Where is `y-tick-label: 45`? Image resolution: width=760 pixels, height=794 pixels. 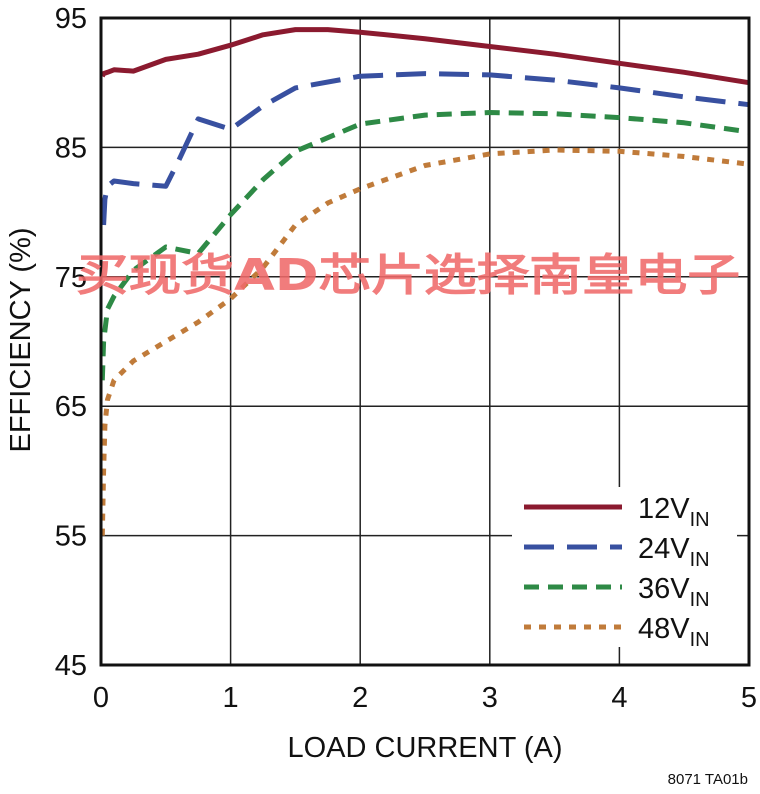
y-tick-label: 45 is located at coordinates (71, 666).